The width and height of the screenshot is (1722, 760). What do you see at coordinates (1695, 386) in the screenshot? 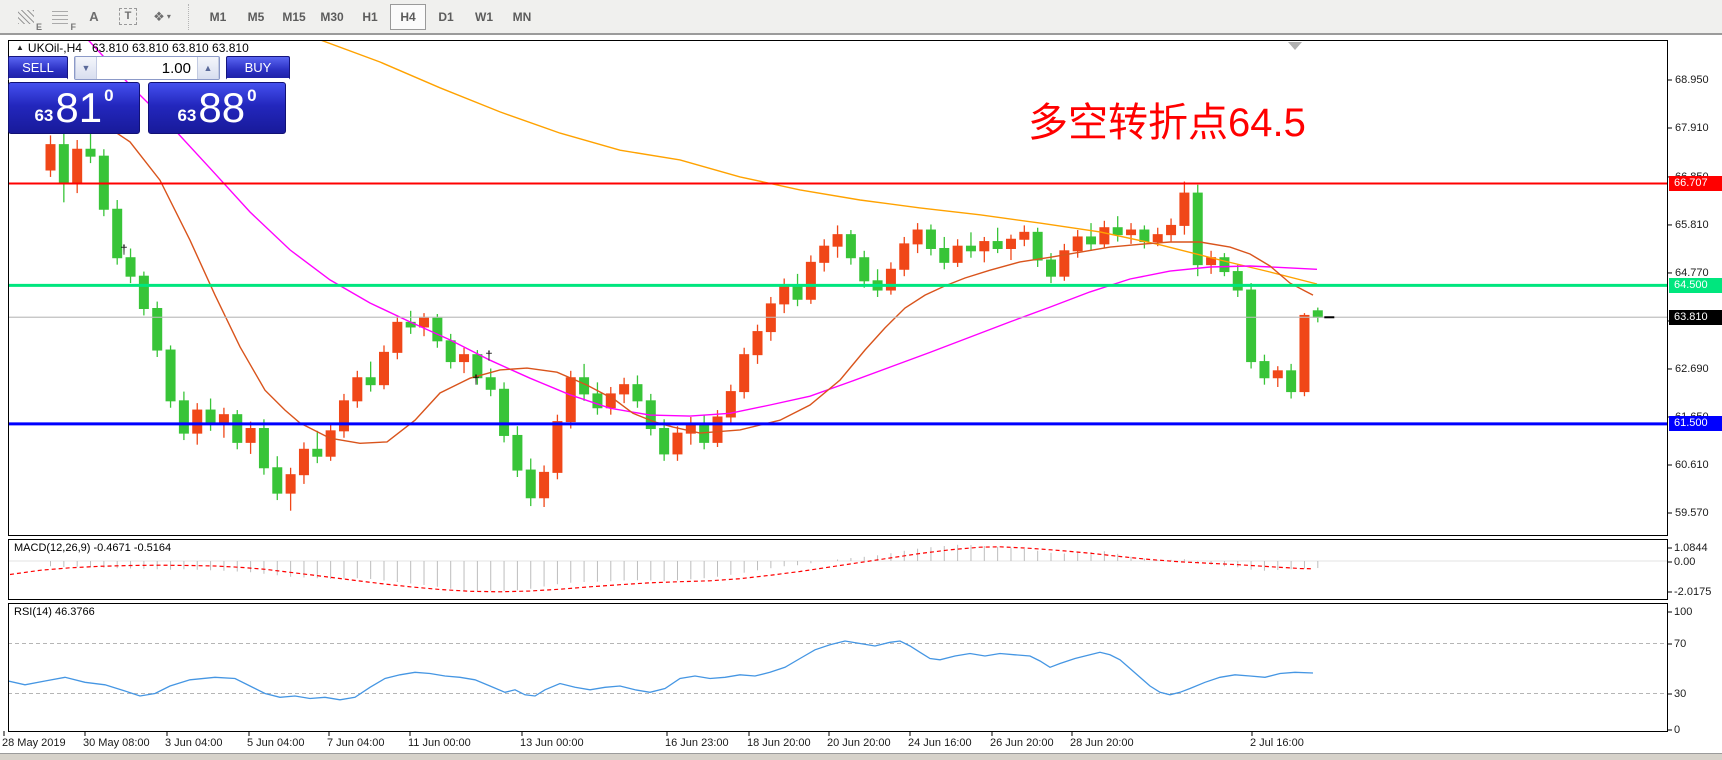
I see `price-axis` at bounding box center [1695, 386].